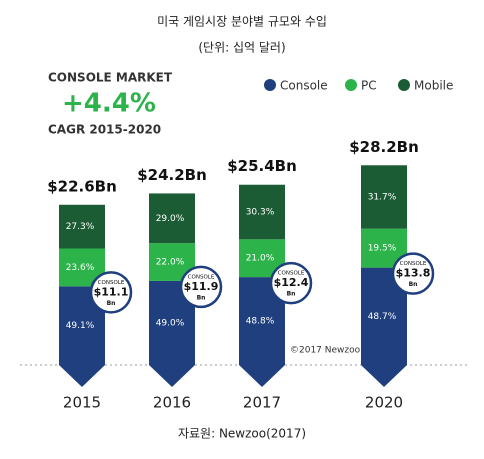  What do you see at coordinates (241, 48) in the screenshot?
I see `chart-subtitle: (단위: 십억 달러)` at bounding box center [241, 48].